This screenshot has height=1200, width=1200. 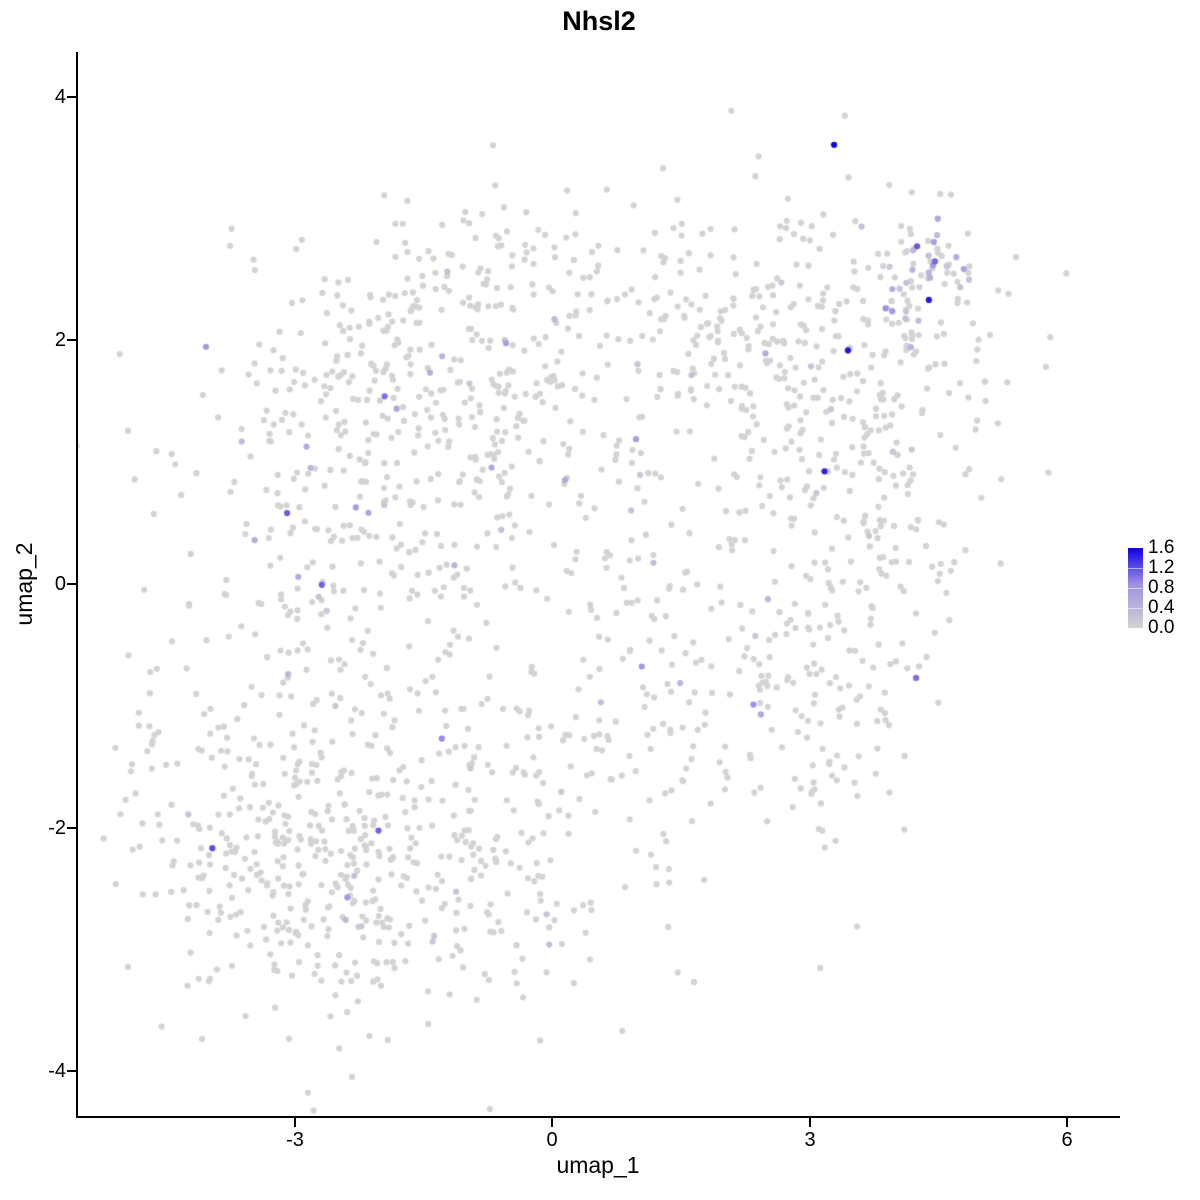 What do you see at coordinates (295, 1140) in the screenshot?
I see `x-tick-label: -3` at bounding box center [295, 1140].